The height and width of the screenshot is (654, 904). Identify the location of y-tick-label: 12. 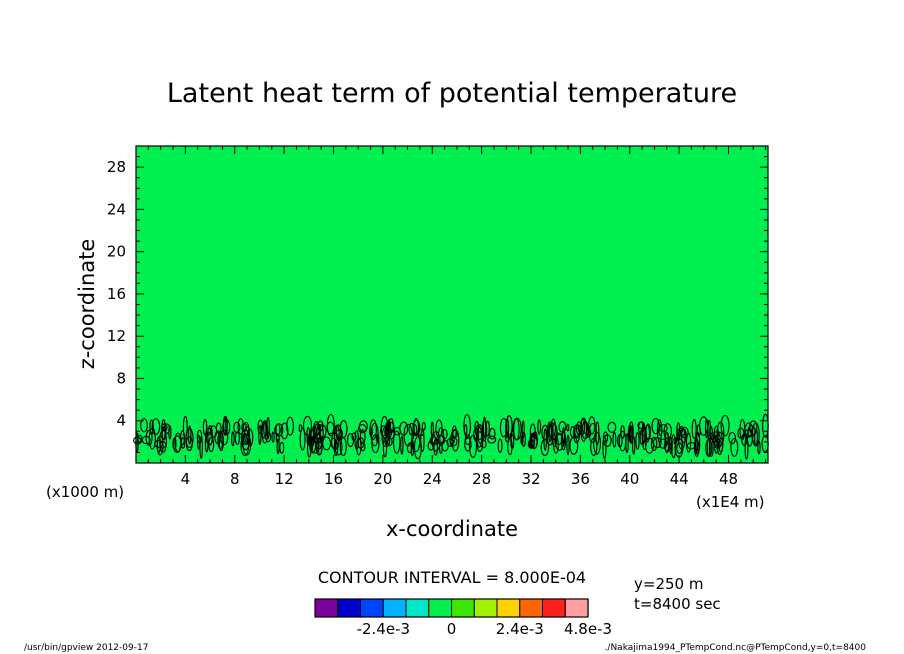
(116, 336).